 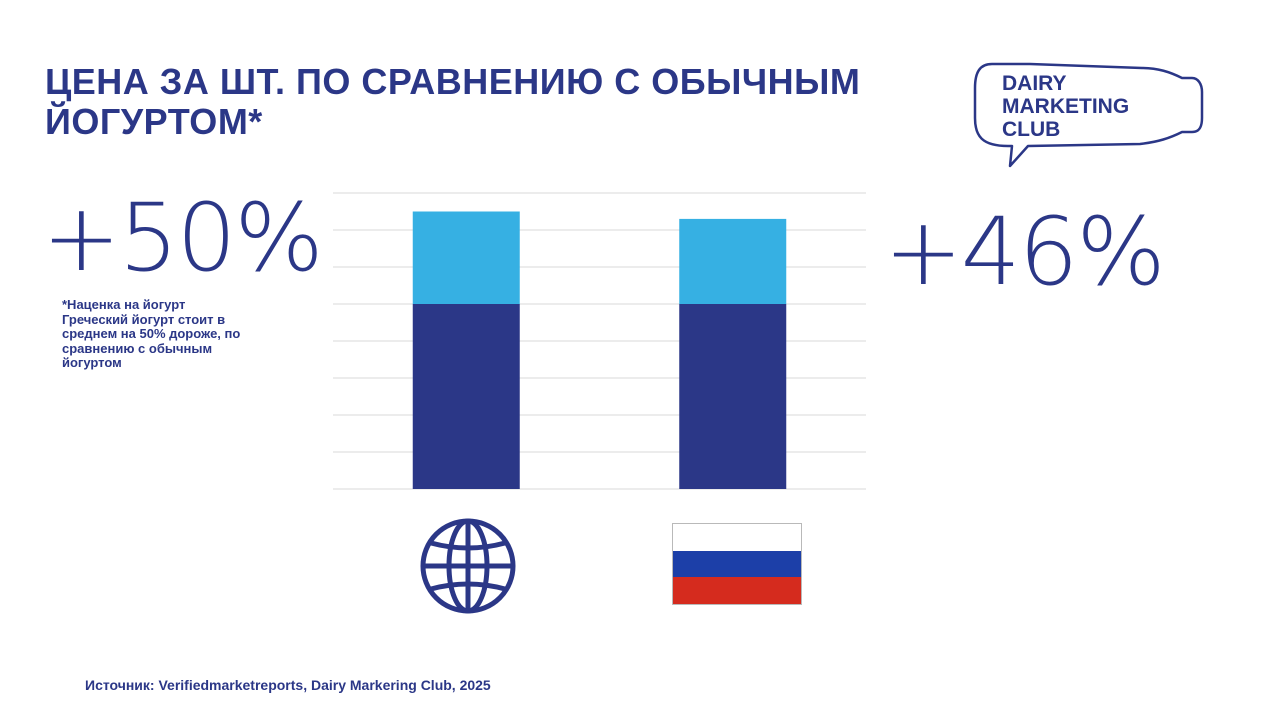 What do you see at coordinates (468, 566) in the screenshot?
I see `globe-icon` at bounding box center [468, 566].